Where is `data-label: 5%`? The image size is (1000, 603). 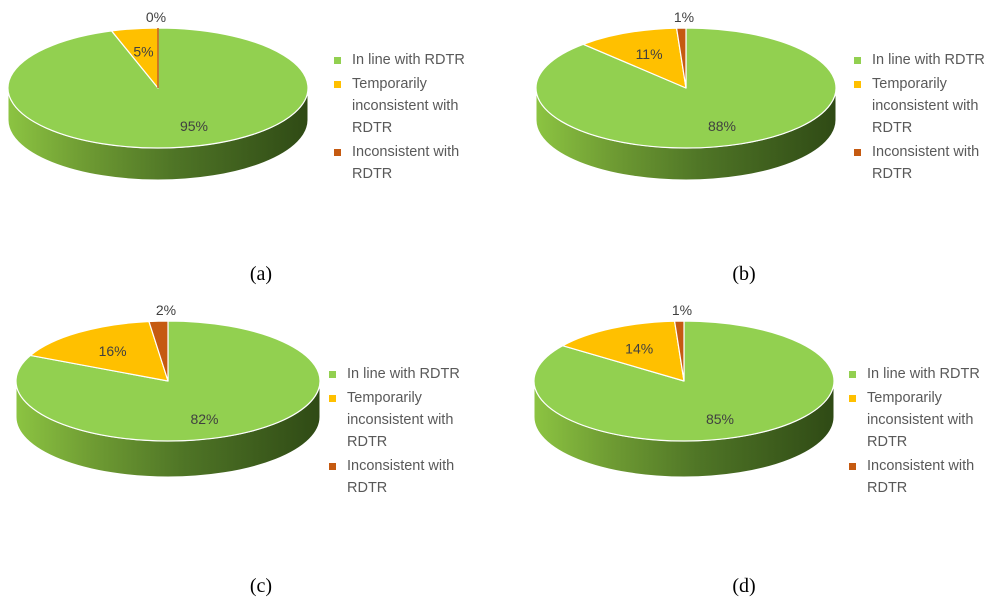
data-label: 5% is located at coordinates (143, 51).